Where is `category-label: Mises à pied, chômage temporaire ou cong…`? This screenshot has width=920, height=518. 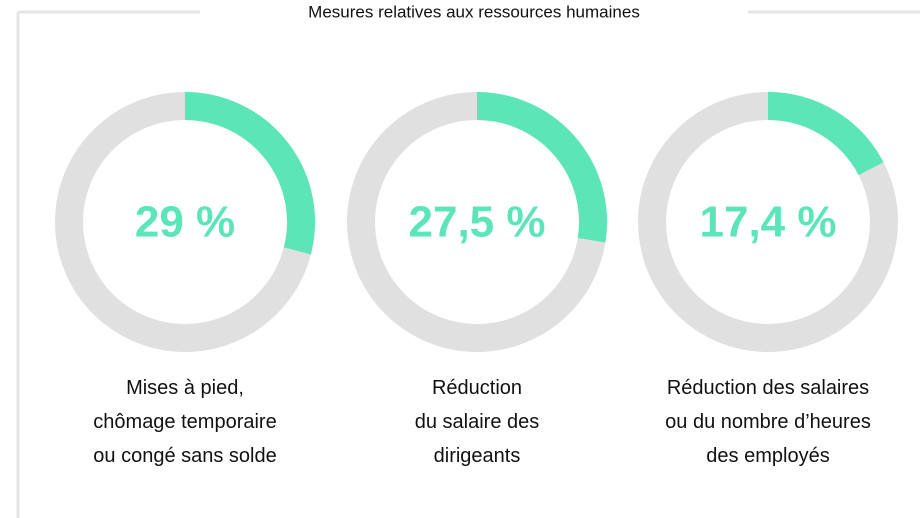
category-label: Mises à pied, chômage temporaire ou cong… is located at coordinates (185, 422).